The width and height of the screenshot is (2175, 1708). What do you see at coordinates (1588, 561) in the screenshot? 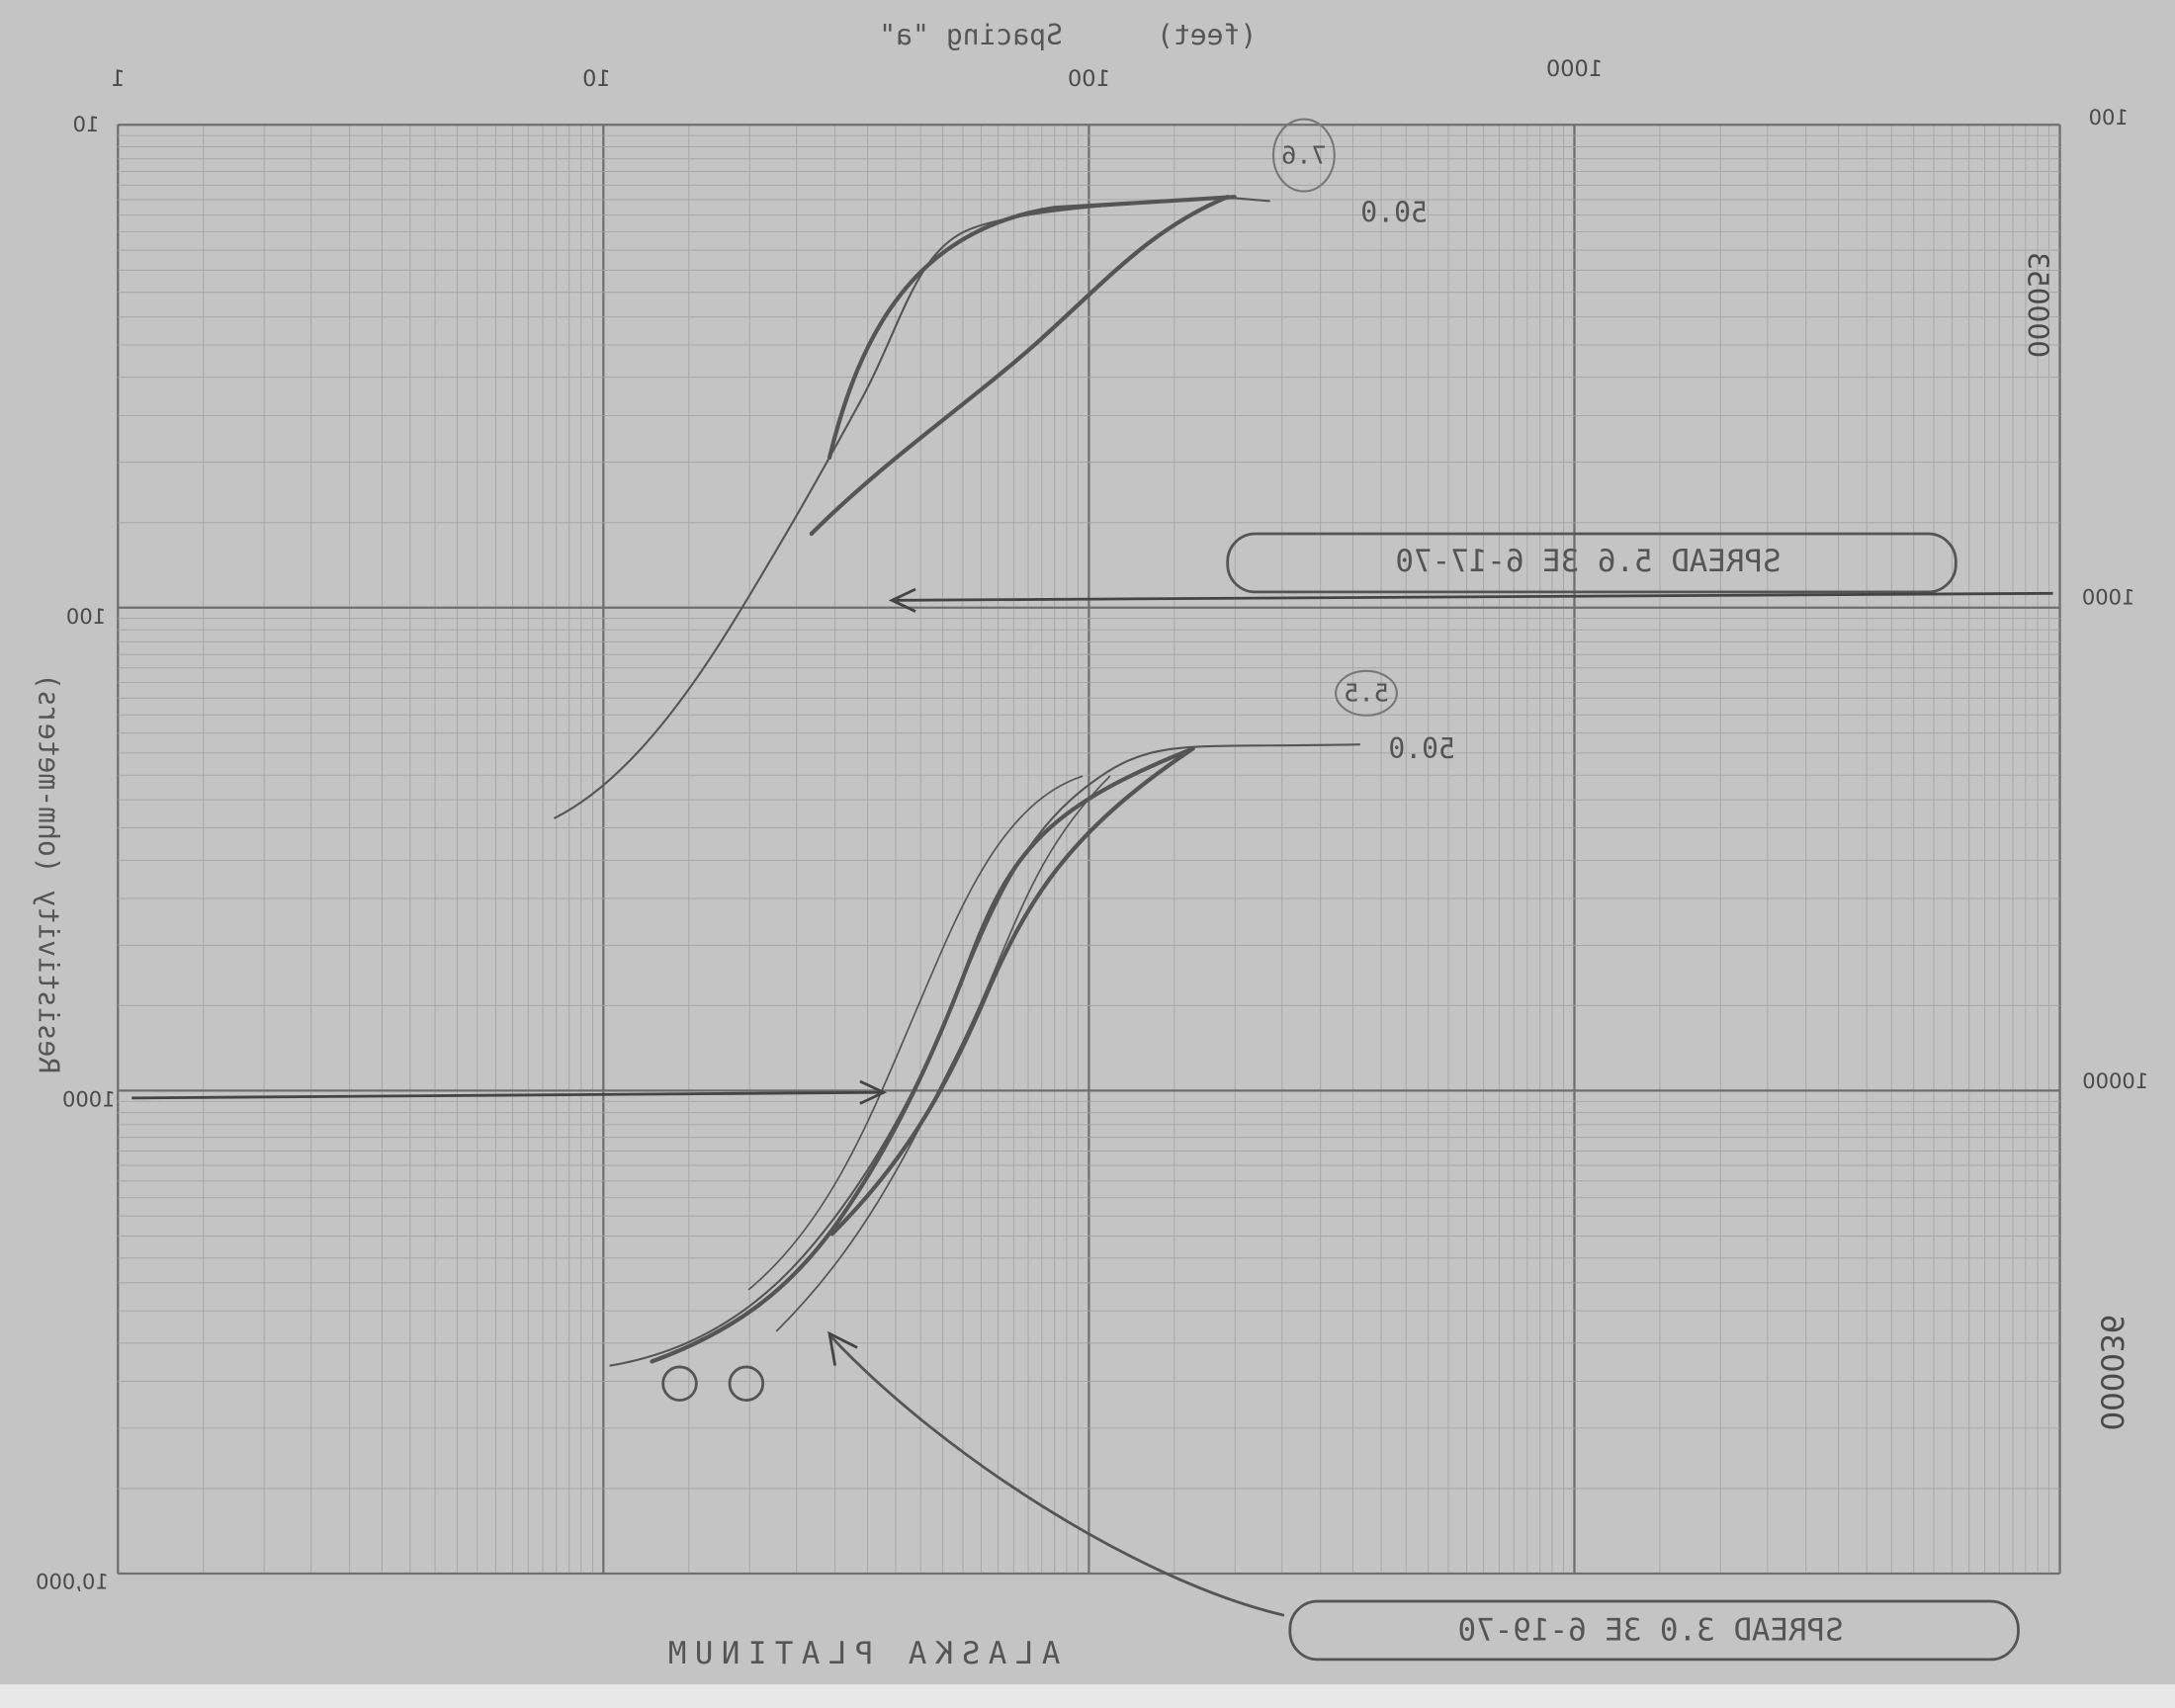
I see `annotation: SPREAD 5.6 3E 6-17-70` at bounding box center [1588, 561].